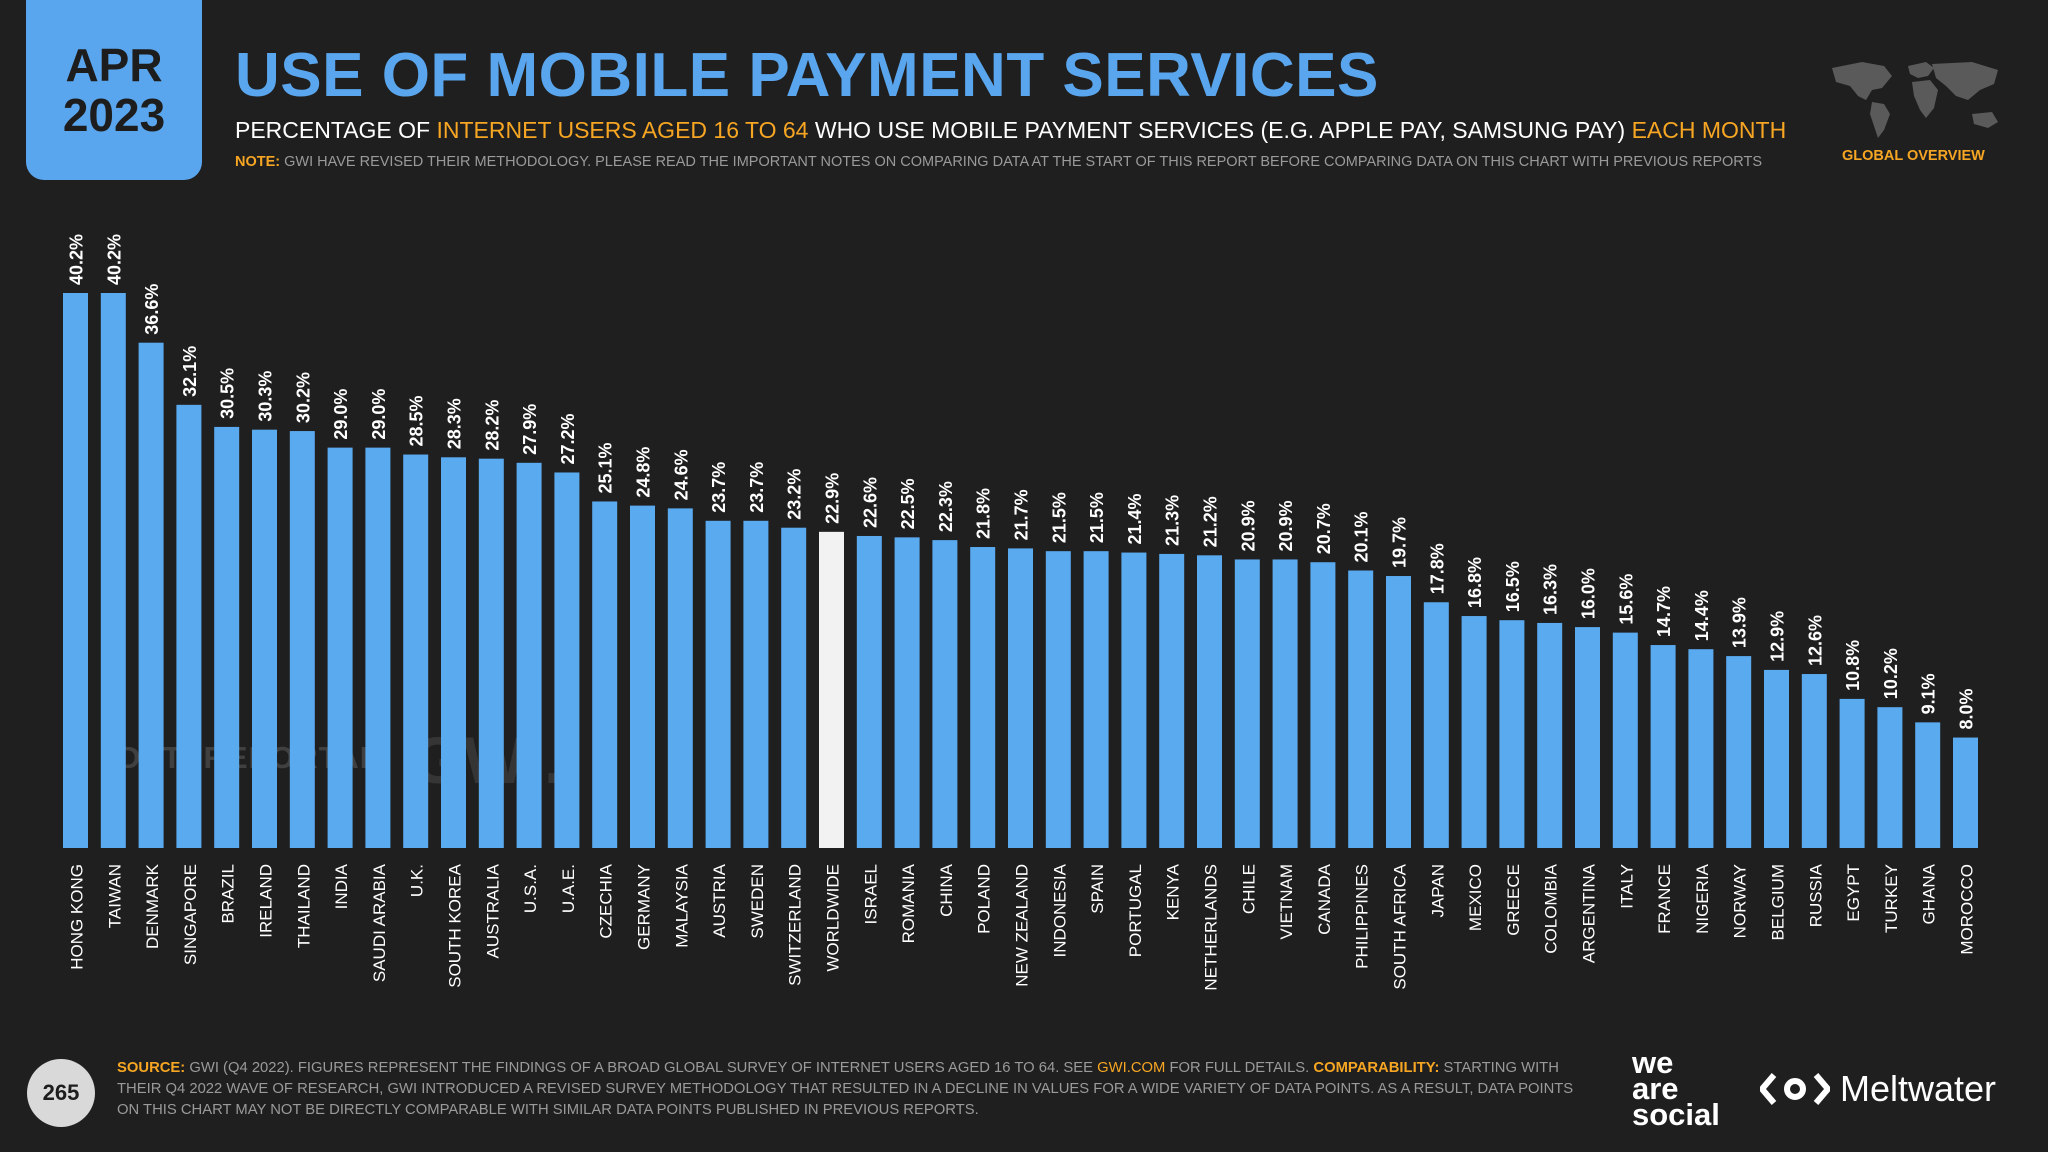  I want to click on bar-ghana, so click(1928, 785).